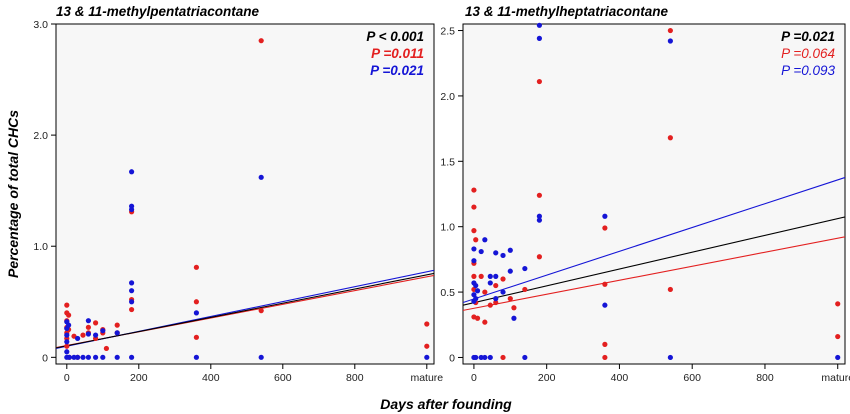 This screenshot has height=414, width=850. What do you see at coordinates (40, 25) in the screenshot?
I see `y-tick-label: 3.0` at bounding box center [40, 25].